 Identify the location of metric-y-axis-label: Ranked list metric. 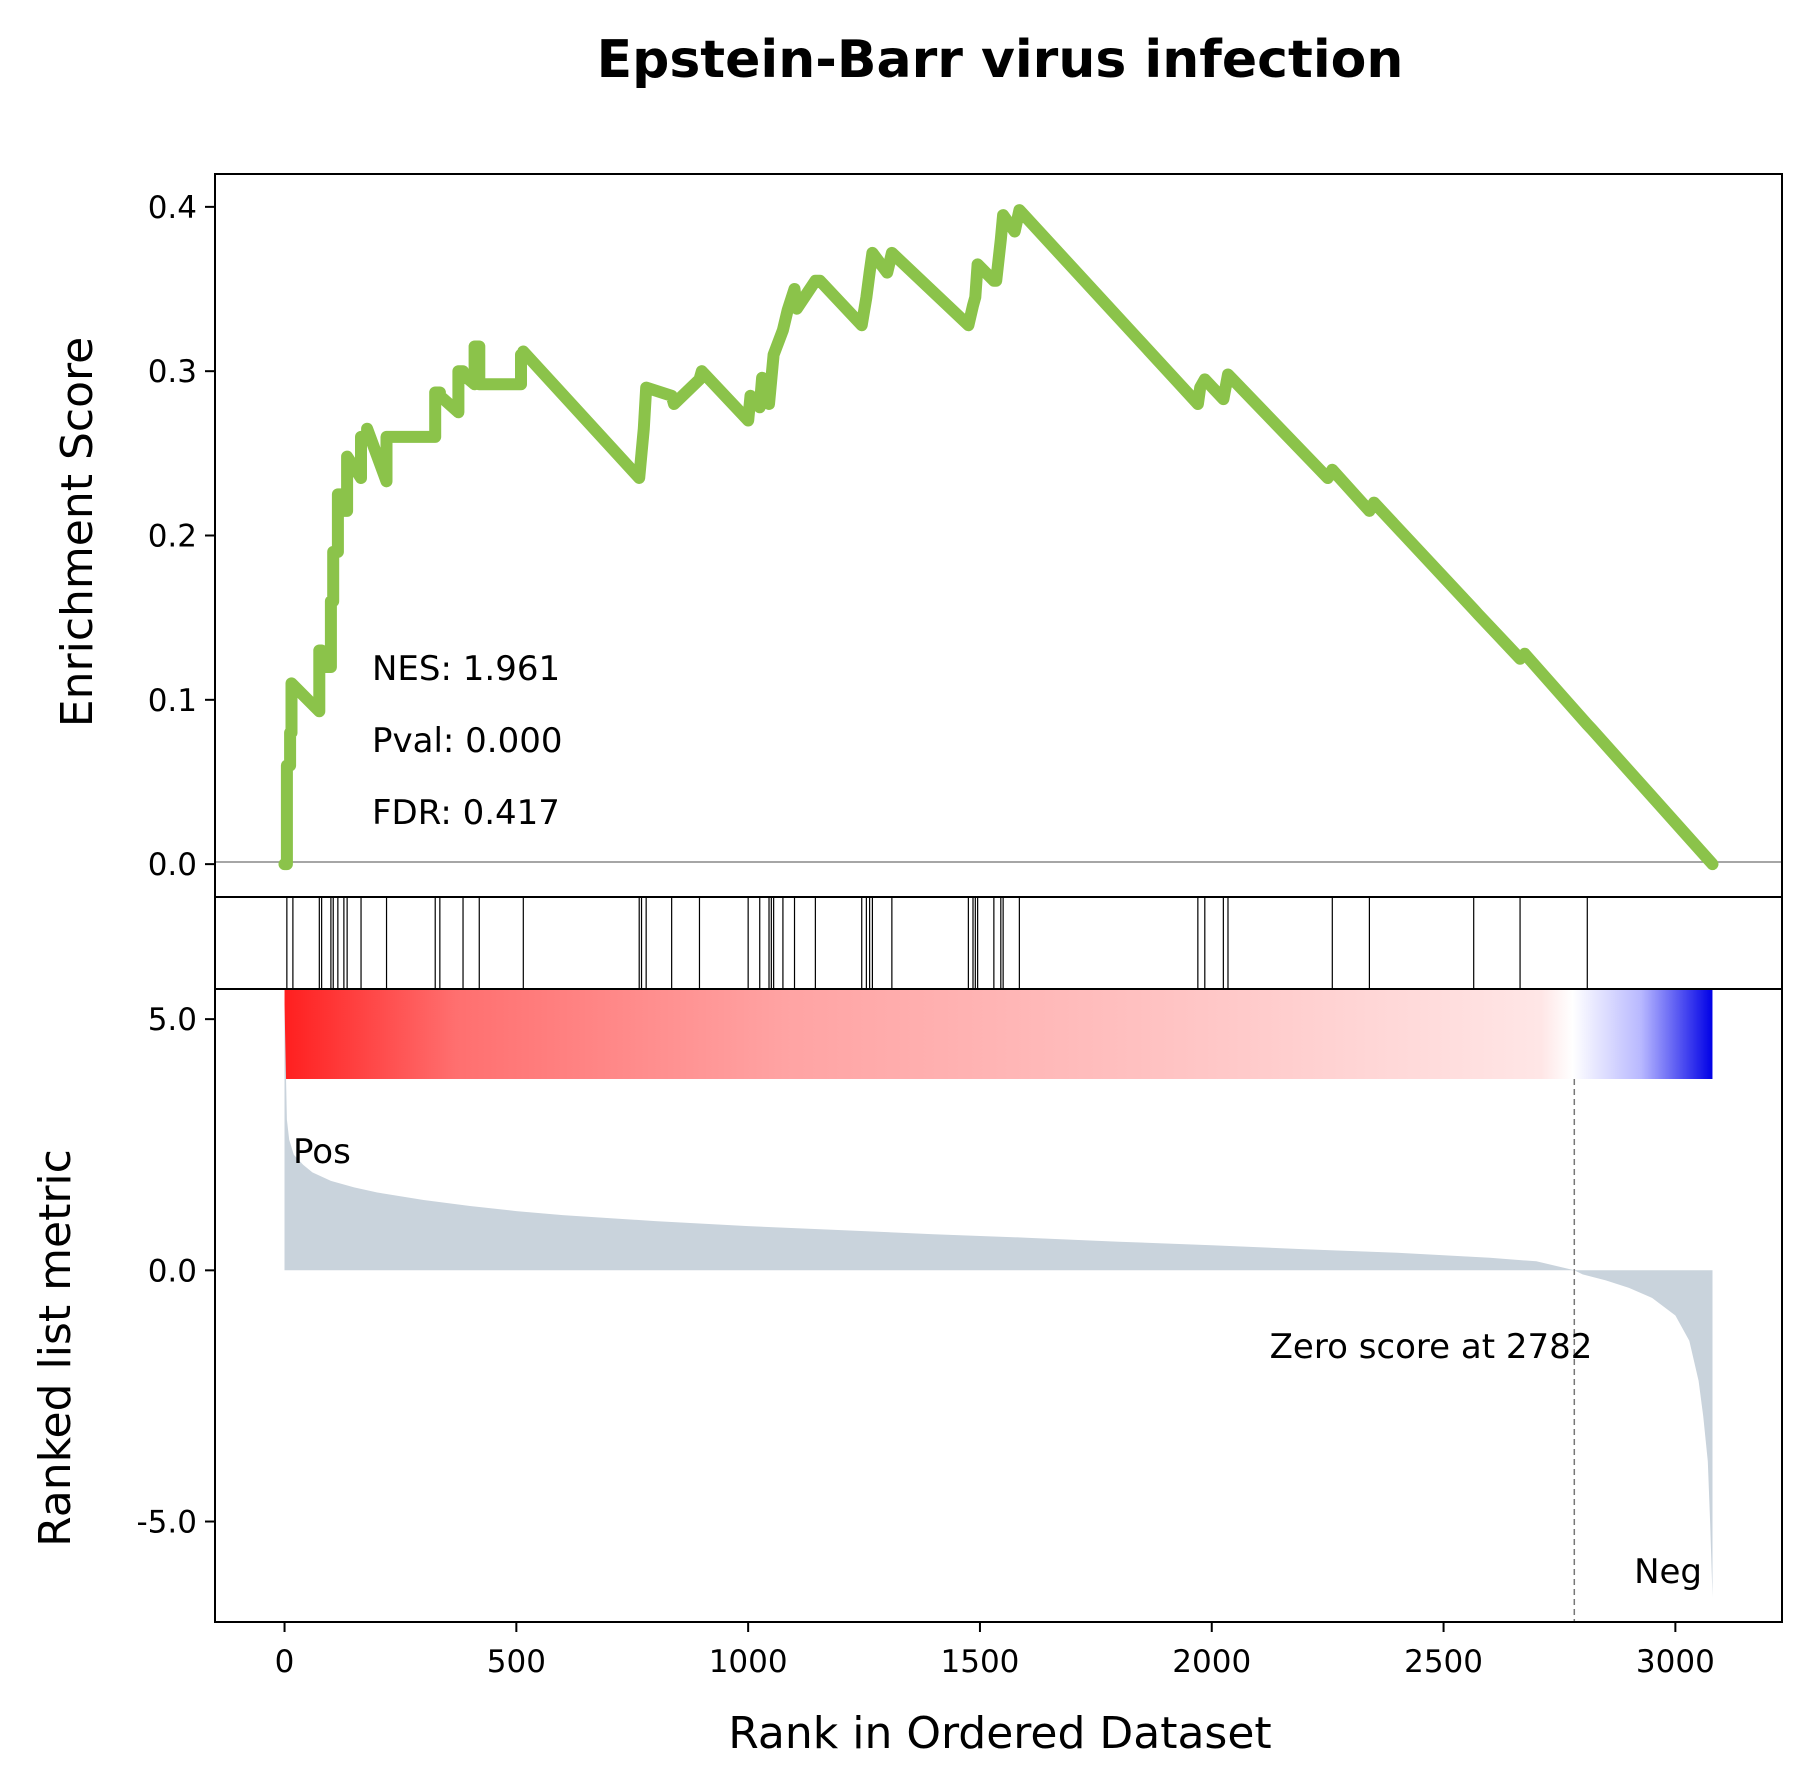
(55, 1348).